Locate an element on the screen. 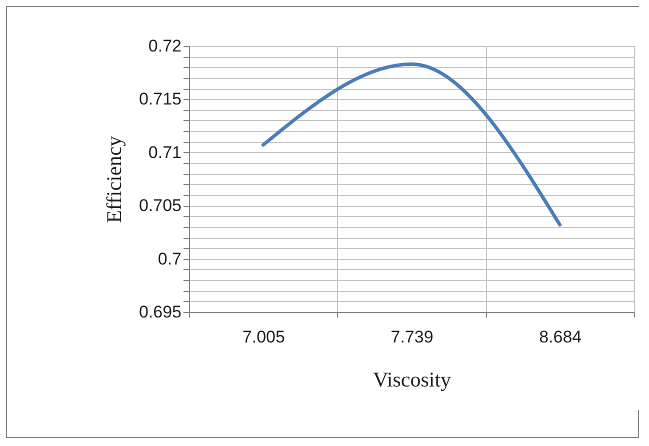 The width and height of the screenshot is (649, 446). x-tick-label: 7.739 is located at coordinates (412, 337).